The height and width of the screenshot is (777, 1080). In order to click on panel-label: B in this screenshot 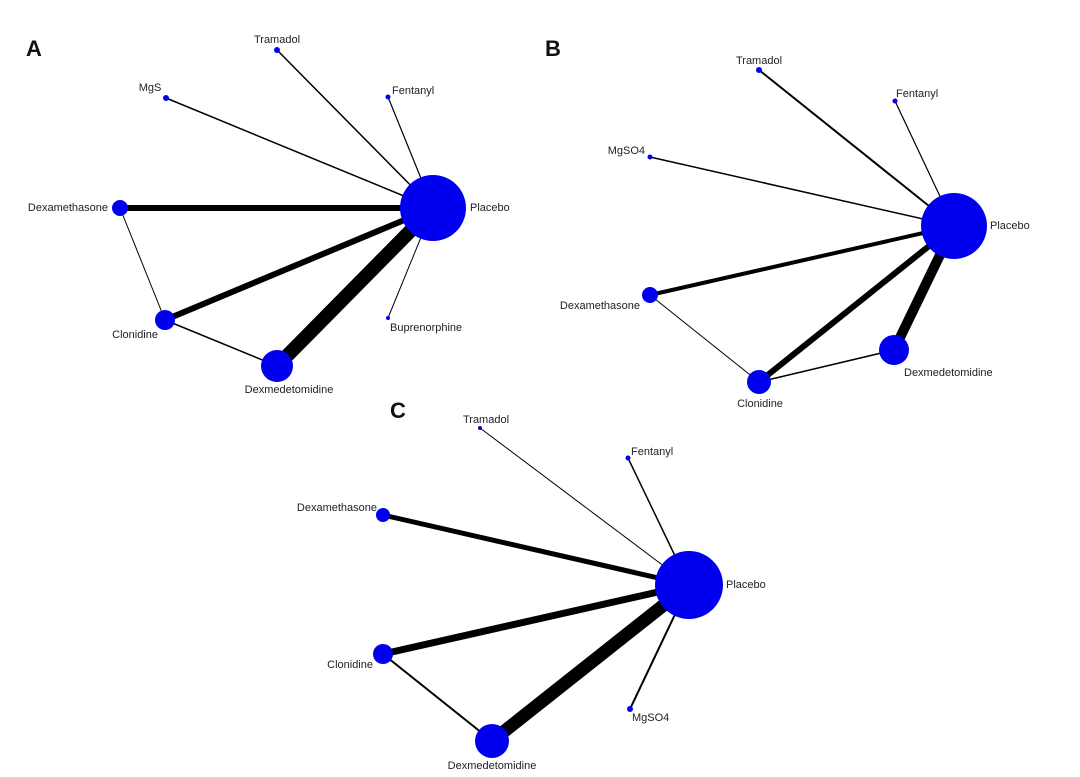, I will do `click(553, 48)`.